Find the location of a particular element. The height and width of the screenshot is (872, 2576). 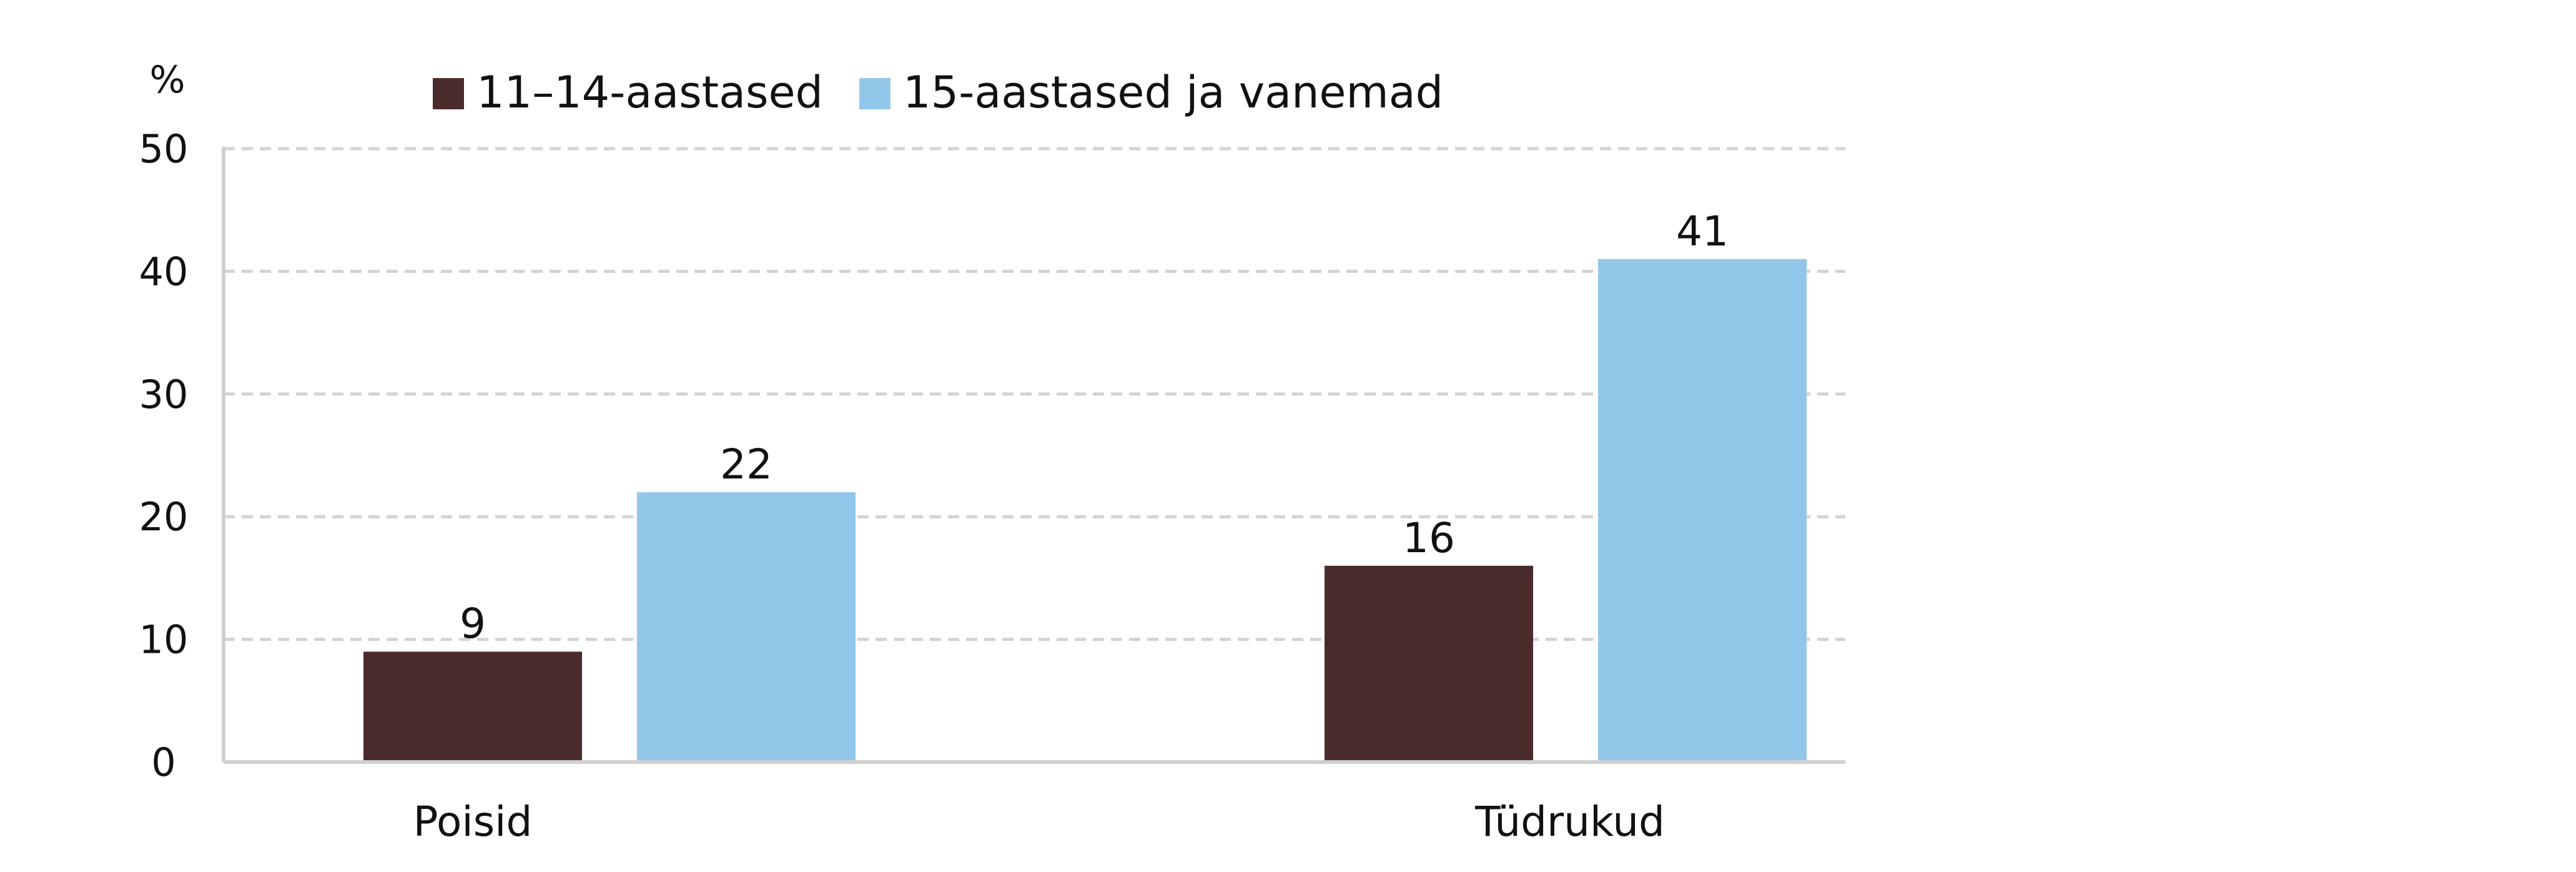

legend-label: 15-aastased ja vanemad is located at coordinates (1173, 92).